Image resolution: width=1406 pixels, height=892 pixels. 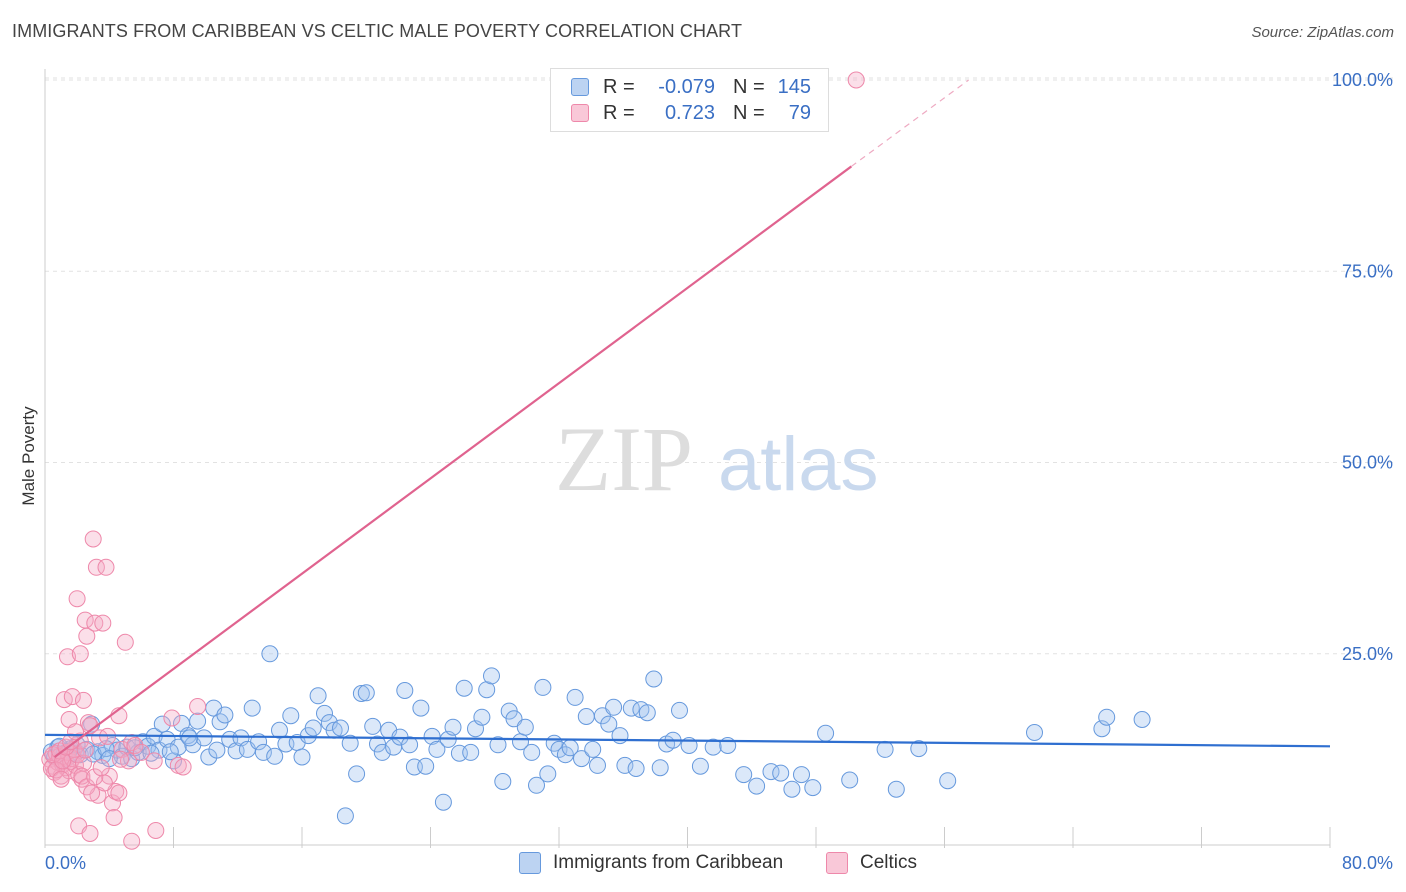 What do you see at coordinates (909, 123) in the screenshot?
I see `trend-extension-celtics` at bounding box center [909, 123].